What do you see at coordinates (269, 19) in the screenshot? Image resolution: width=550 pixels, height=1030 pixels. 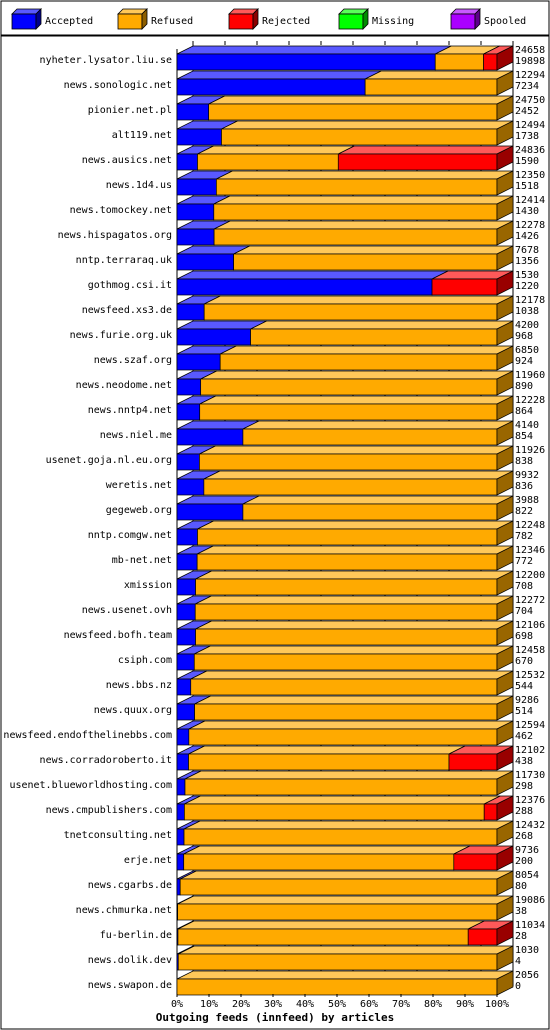 I see `legend-item-rejected: Rejected` at bounding box center [269, 19].